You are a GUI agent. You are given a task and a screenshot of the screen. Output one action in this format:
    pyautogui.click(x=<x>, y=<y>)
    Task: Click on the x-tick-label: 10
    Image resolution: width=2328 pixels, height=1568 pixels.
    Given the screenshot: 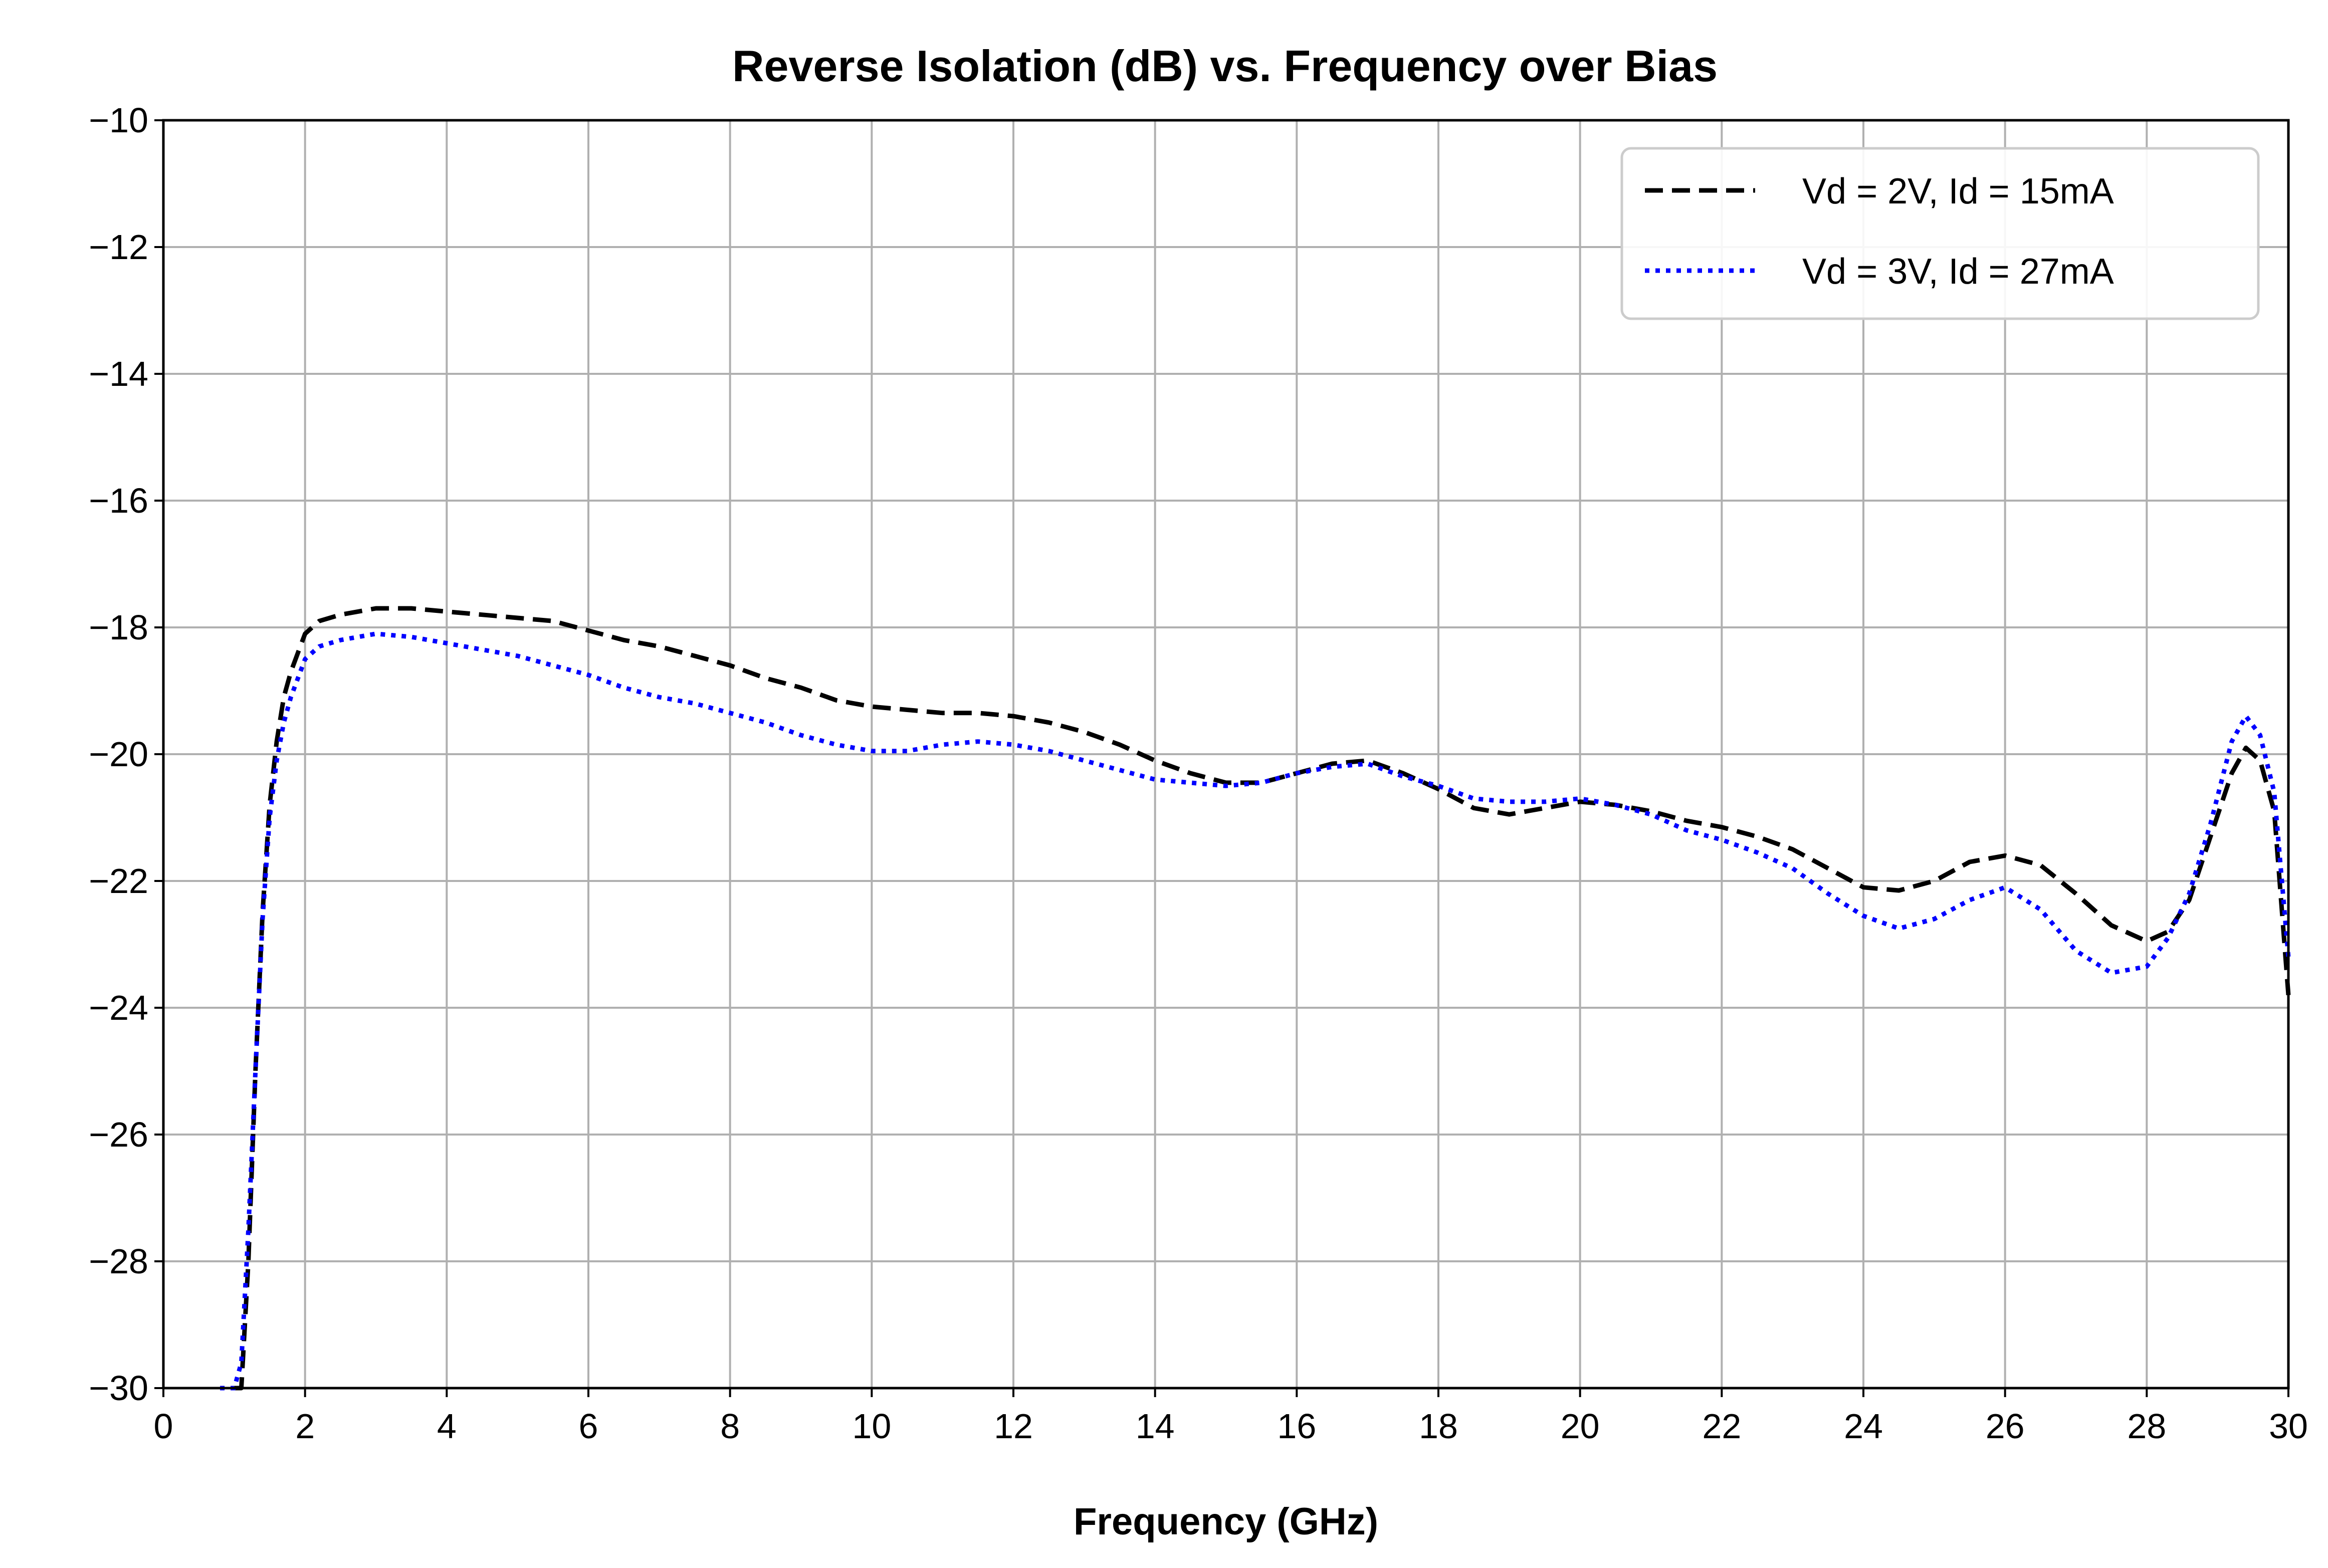 What is the action you would take?
    pyautogui.click(x=871, y=1426)
    